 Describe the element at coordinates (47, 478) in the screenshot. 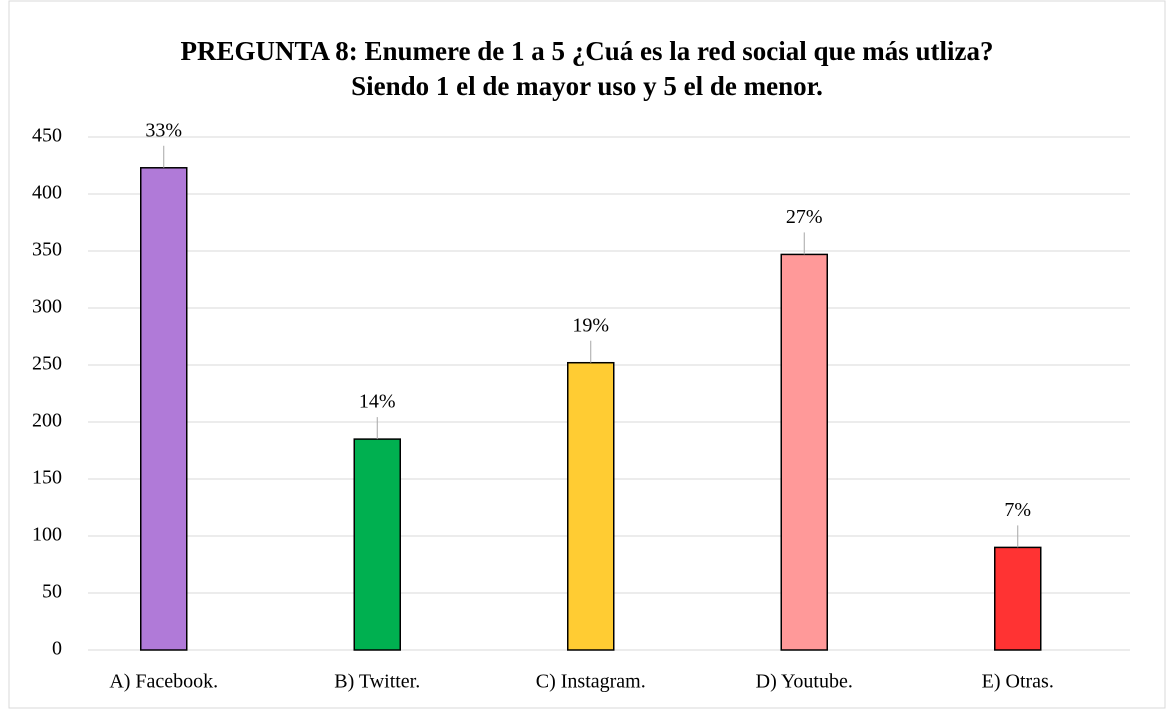

I see `y-tick-label: 150` at that location.